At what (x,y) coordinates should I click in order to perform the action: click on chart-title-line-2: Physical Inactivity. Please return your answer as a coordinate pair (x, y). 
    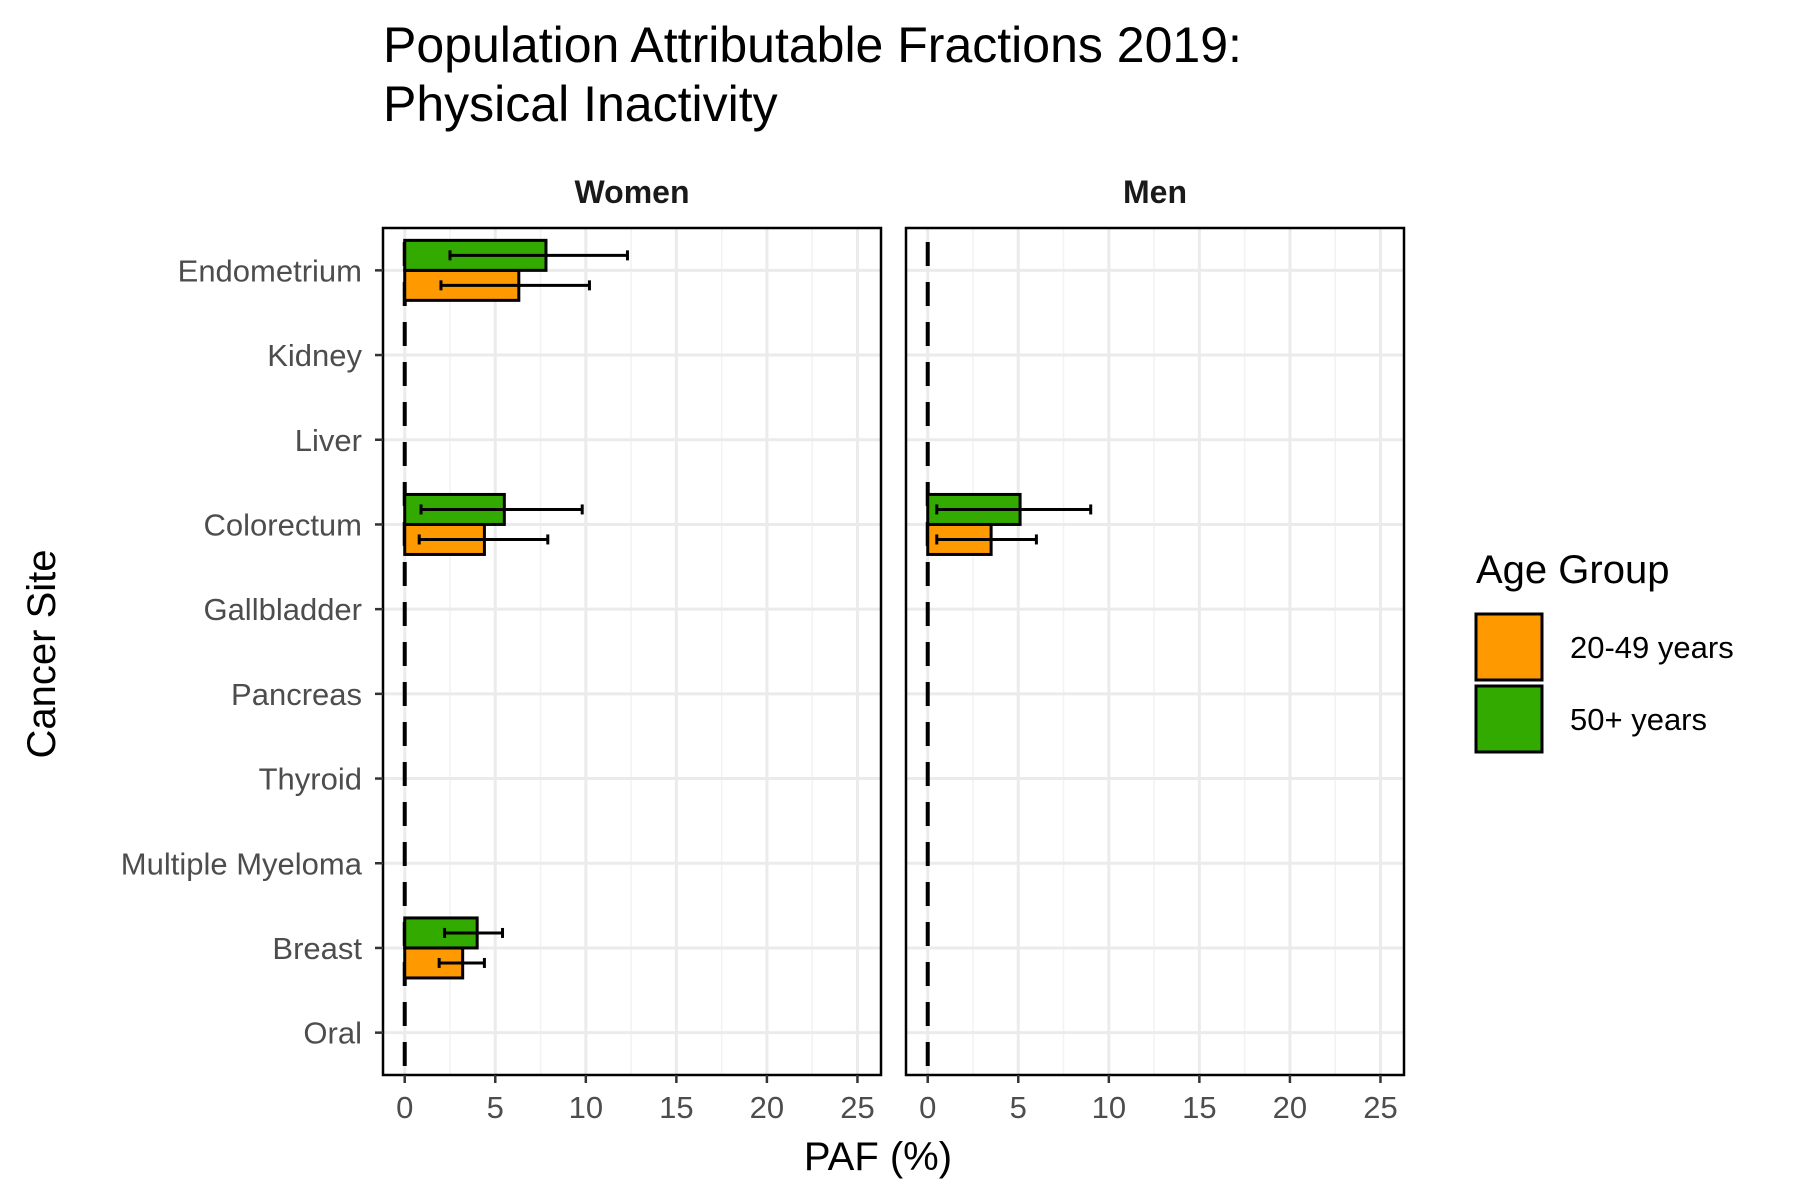
    Looking at the image, I should click on (580, 104).